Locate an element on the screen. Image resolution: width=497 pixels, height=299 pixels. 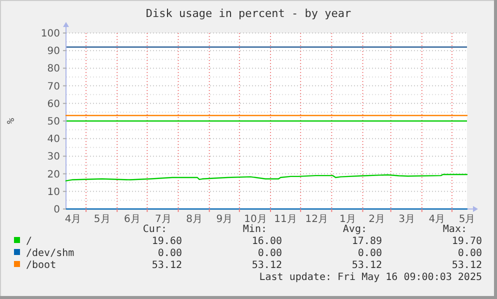
y-tick-label: 90 is located at coordinates (53, 52).